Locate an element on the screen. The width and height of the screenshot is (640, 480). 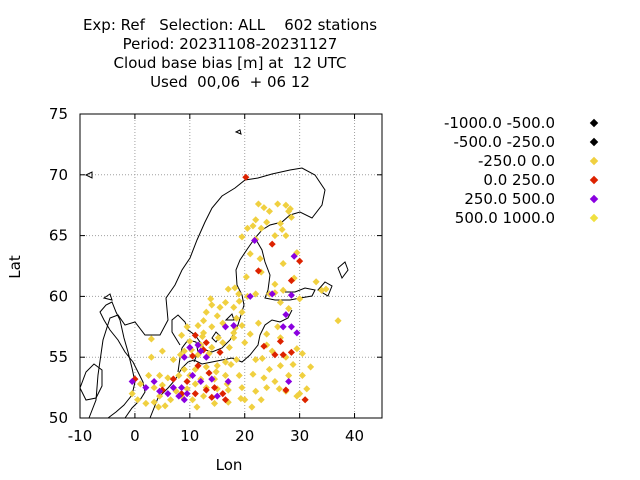
legend-label: 0.0 250.0 is located at coordinates (519, 180).